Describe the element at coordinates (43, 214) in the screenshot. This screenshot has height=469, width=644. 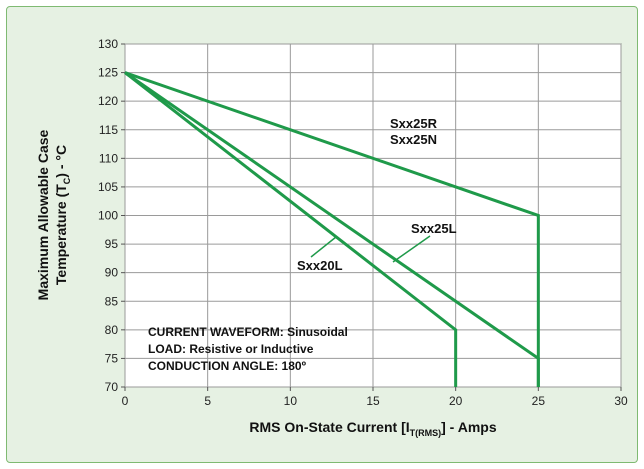
I see `y-axis-title-line1: Maximum Allowable Case` at that location.